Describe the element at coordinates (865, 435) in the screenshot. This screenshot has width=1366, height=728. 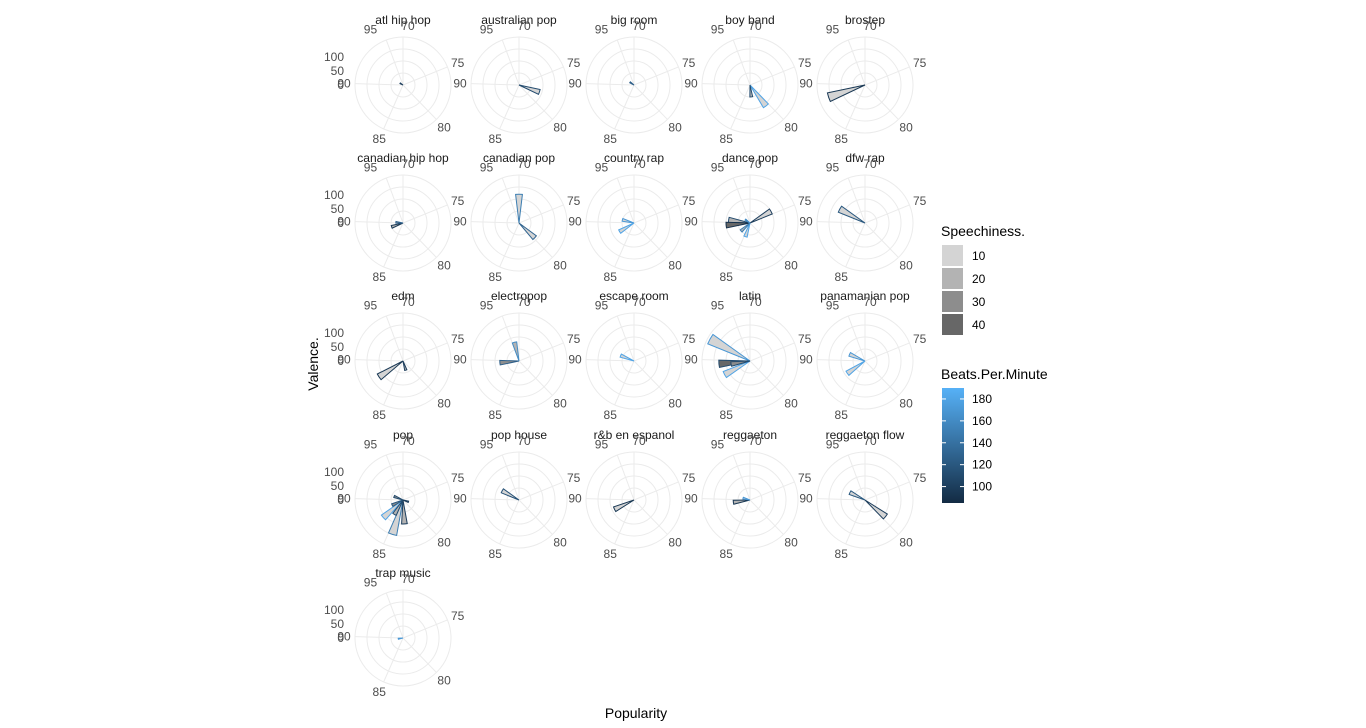
I see `facet-strip-label: reggaeton flow` at that location.